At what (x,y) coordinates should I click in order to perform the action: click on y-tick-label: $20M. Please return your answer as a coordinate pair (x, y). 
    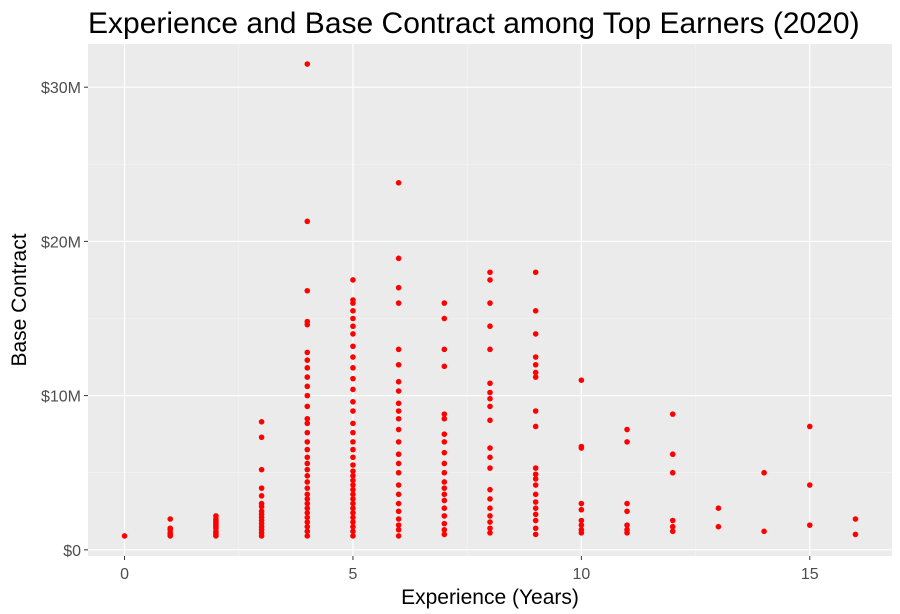
    Looking at the image, I should click on (61, 242).